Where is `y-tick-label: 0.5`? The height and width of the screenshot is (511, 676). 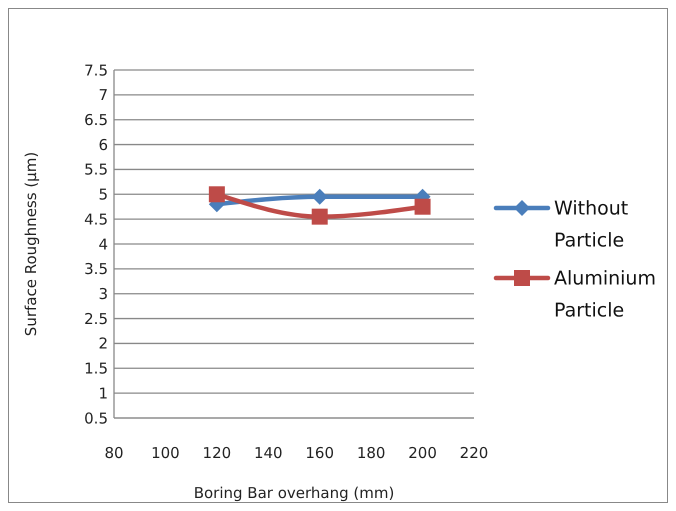 y-tick-label: 0.5 is located at coordinates (96, 418).